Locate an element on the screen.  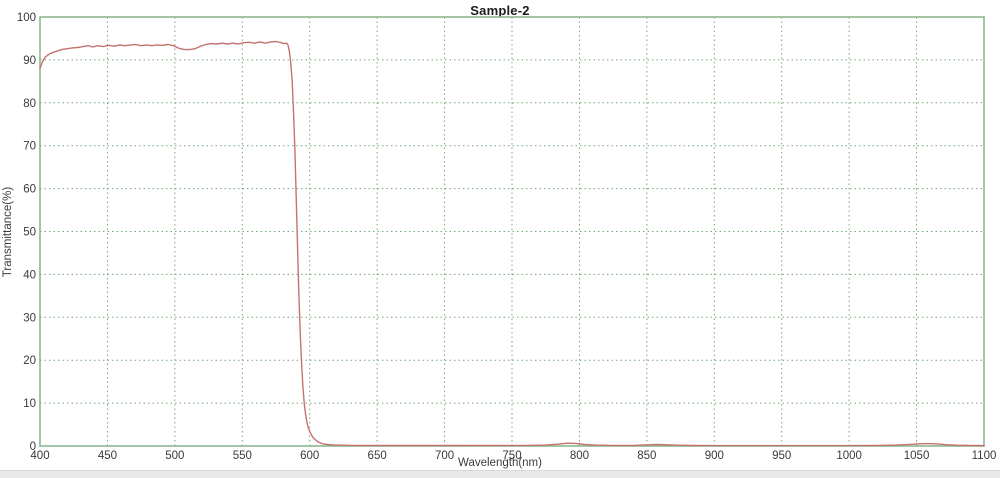
y-tick-label: 80 is located at coordinates (29, 104).